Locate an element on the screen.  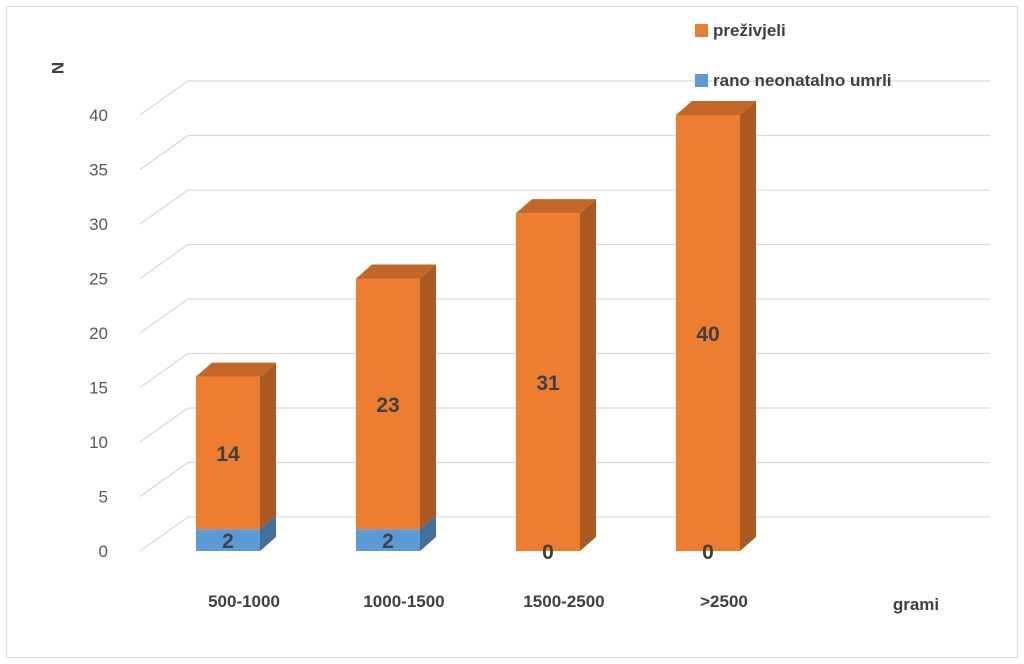
y-tick-label: 25 is located at coordinates (98, 279).